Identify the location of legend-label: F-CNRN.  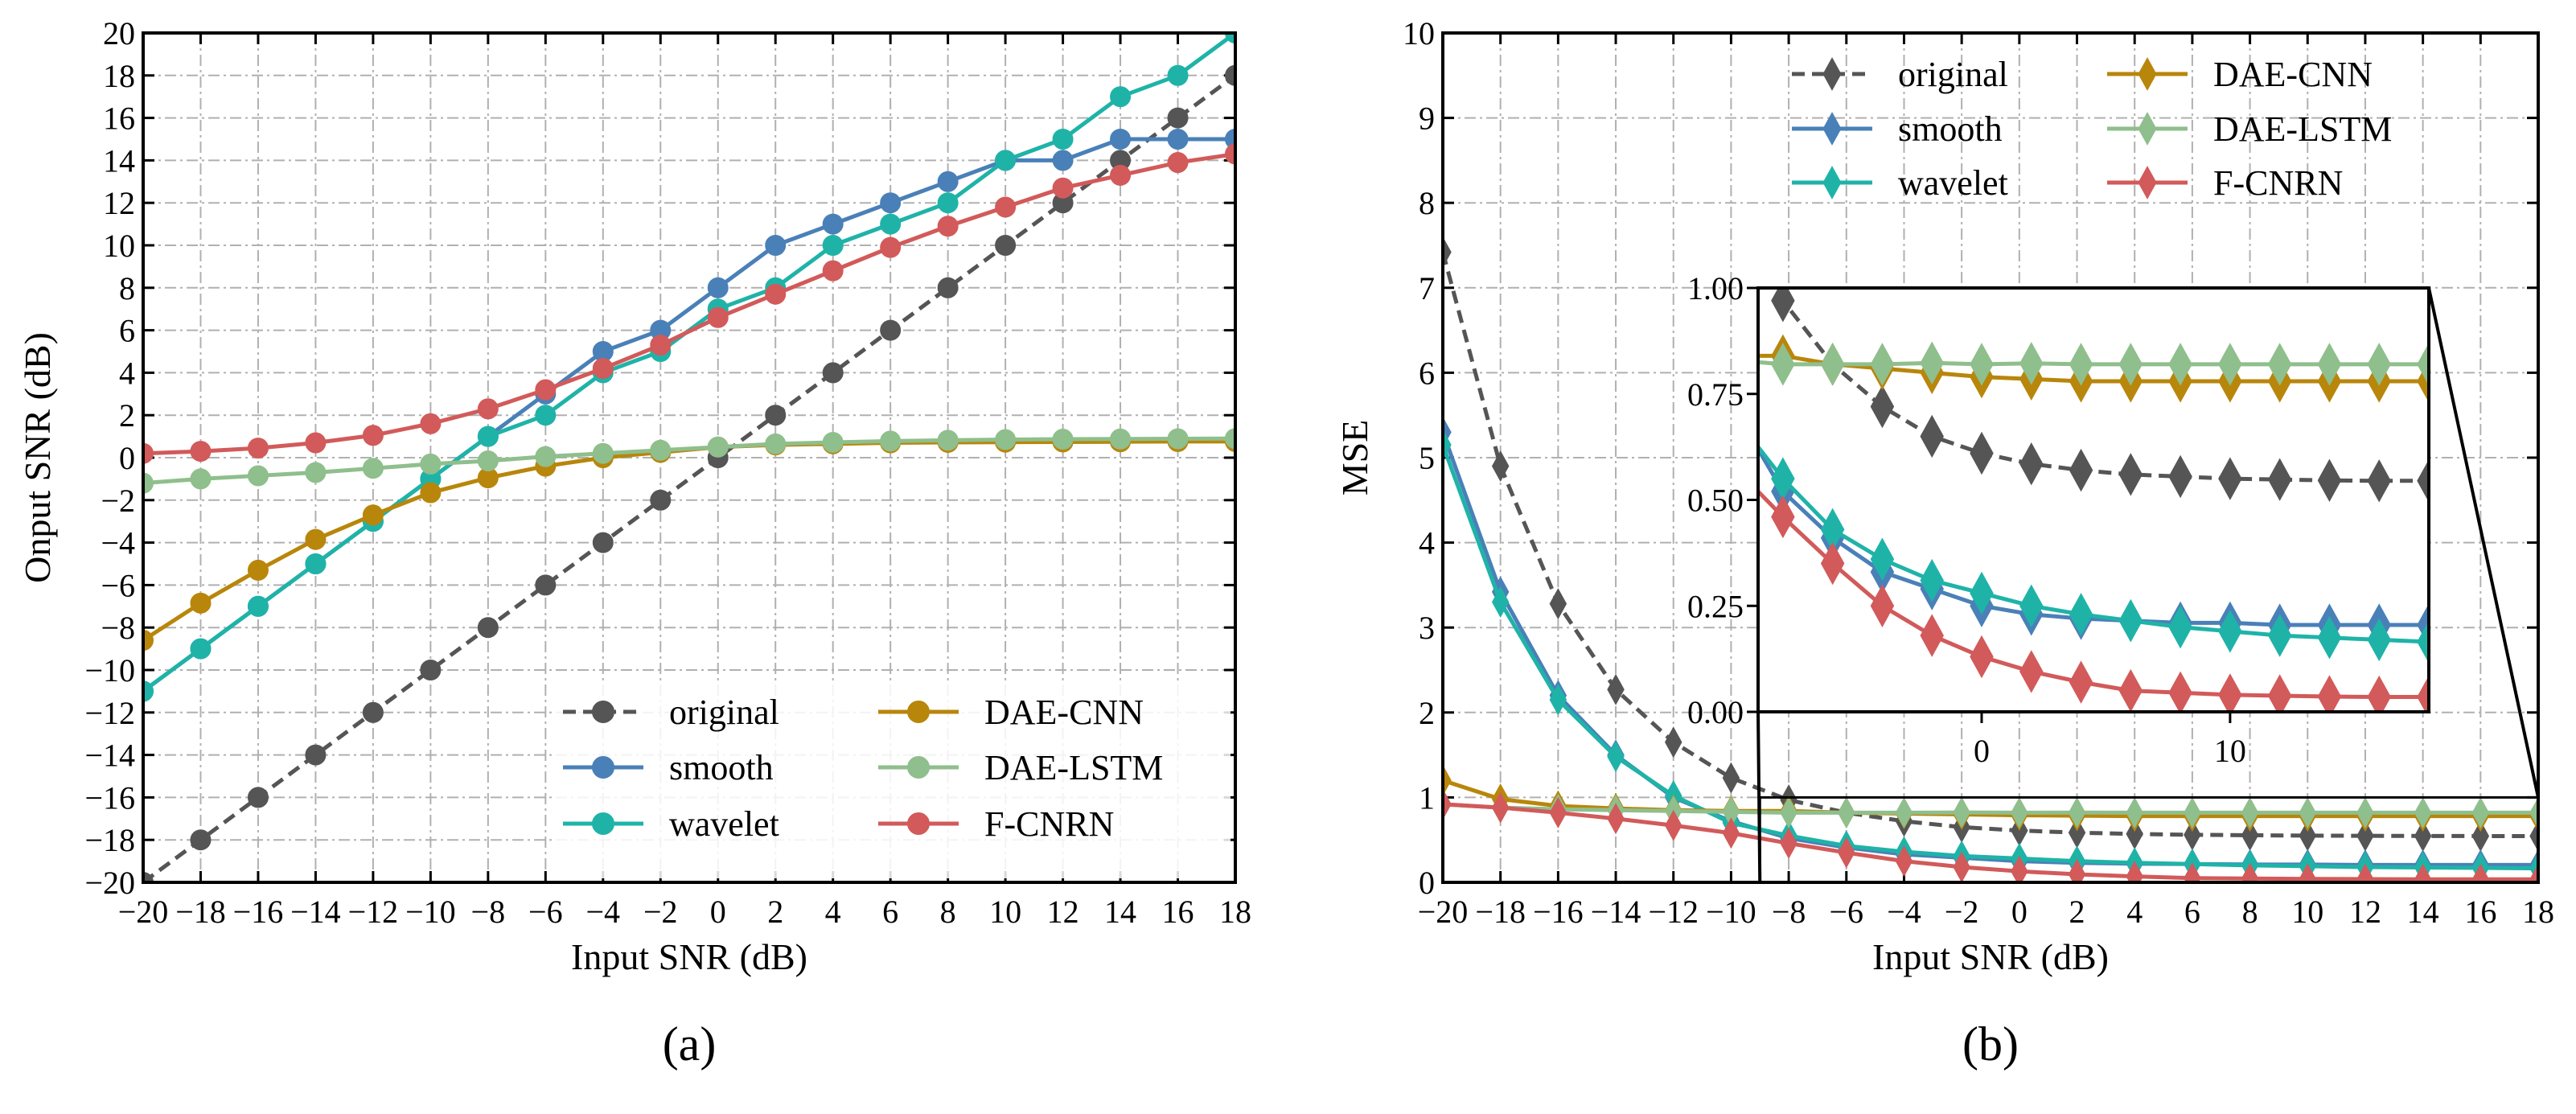
(1049, 824).